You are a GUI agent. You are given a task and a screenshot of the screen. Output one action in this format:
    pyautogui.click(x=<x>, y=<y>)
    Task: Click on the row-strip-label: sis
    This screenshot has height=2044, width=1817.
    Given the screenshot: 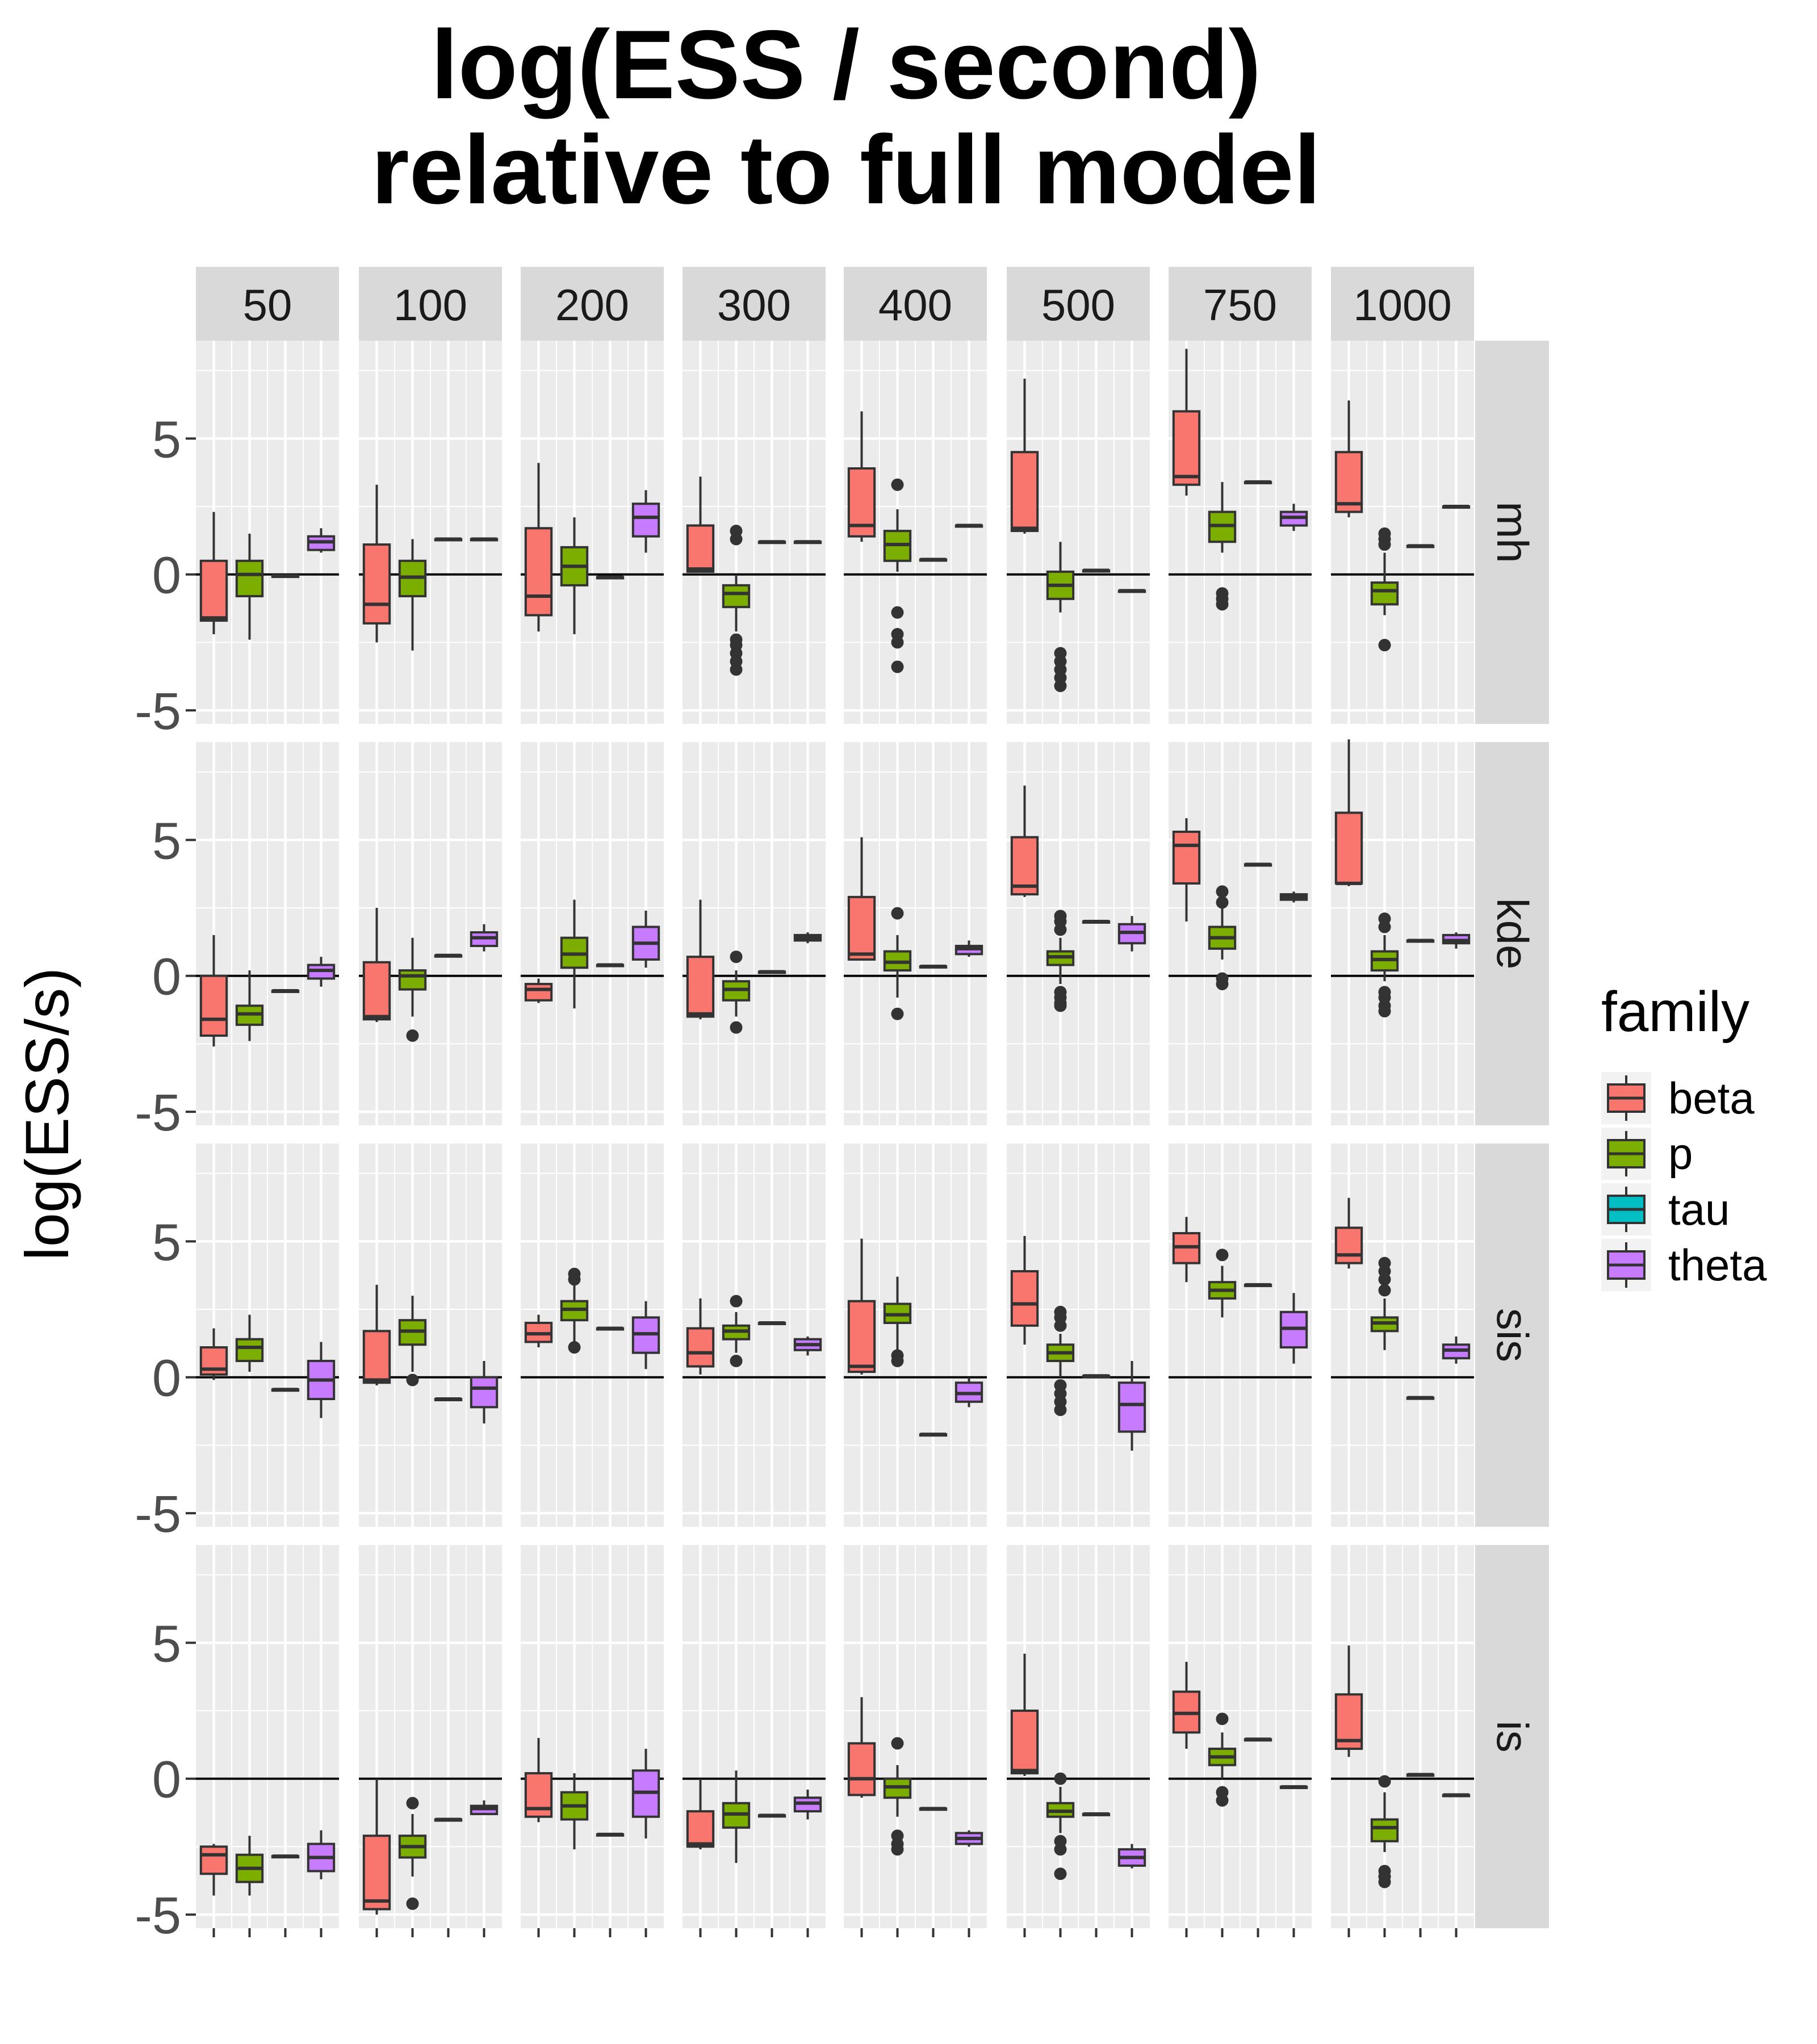 What is the action you would take?
    pyautogui.click(x=1513, y=1335)
    